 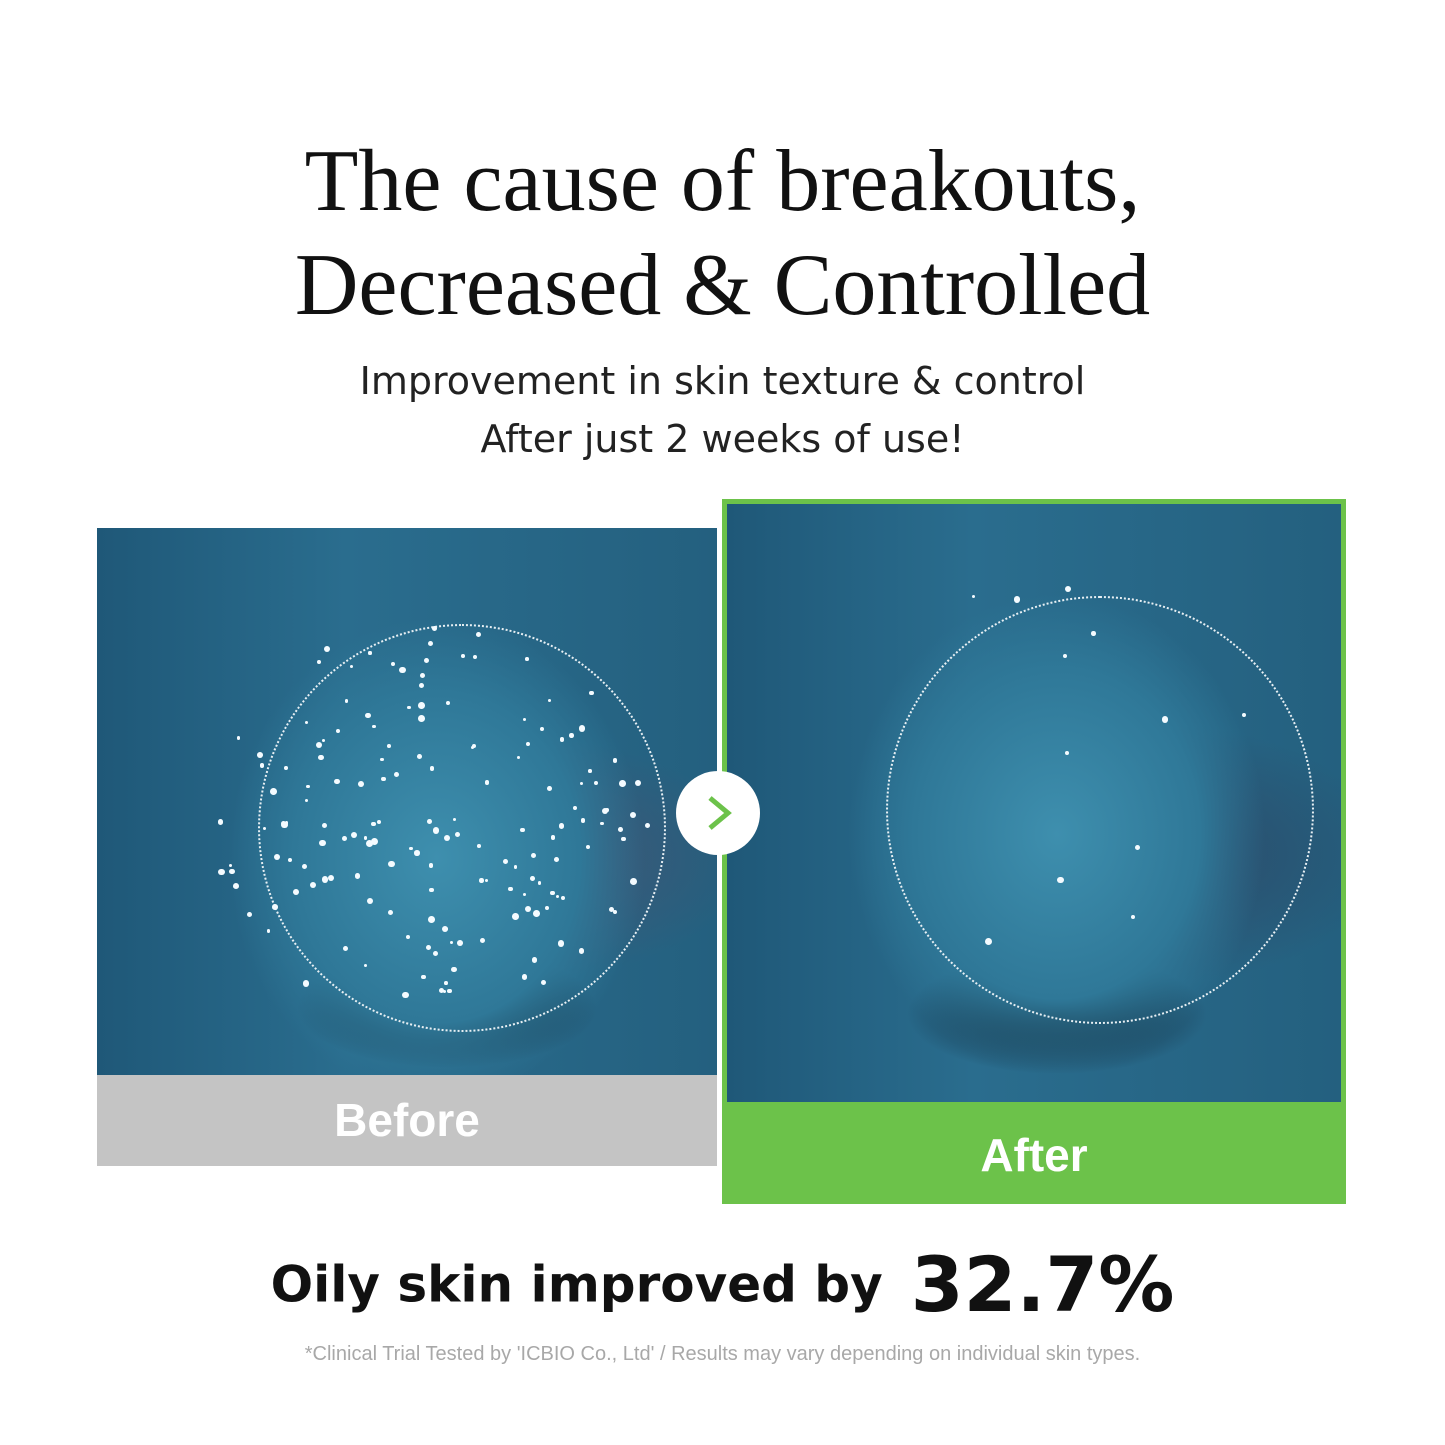 What do you see at coordinates (407, 1120) in the screenshot?
I see `before-label: Before` at bounding box center [407, 1120].